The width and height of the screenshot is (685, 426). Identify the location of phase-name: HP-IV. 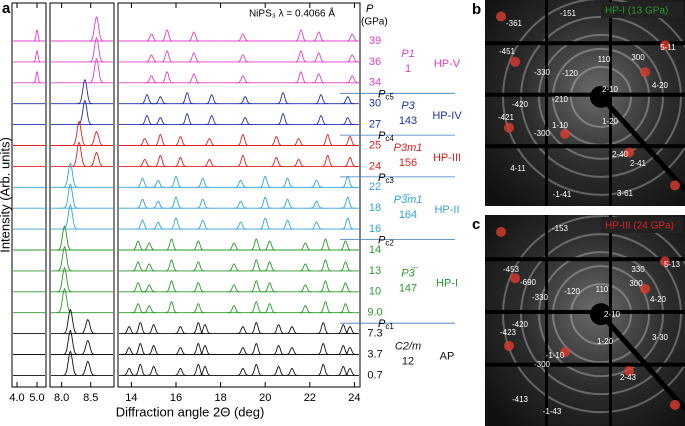
(447, 116).